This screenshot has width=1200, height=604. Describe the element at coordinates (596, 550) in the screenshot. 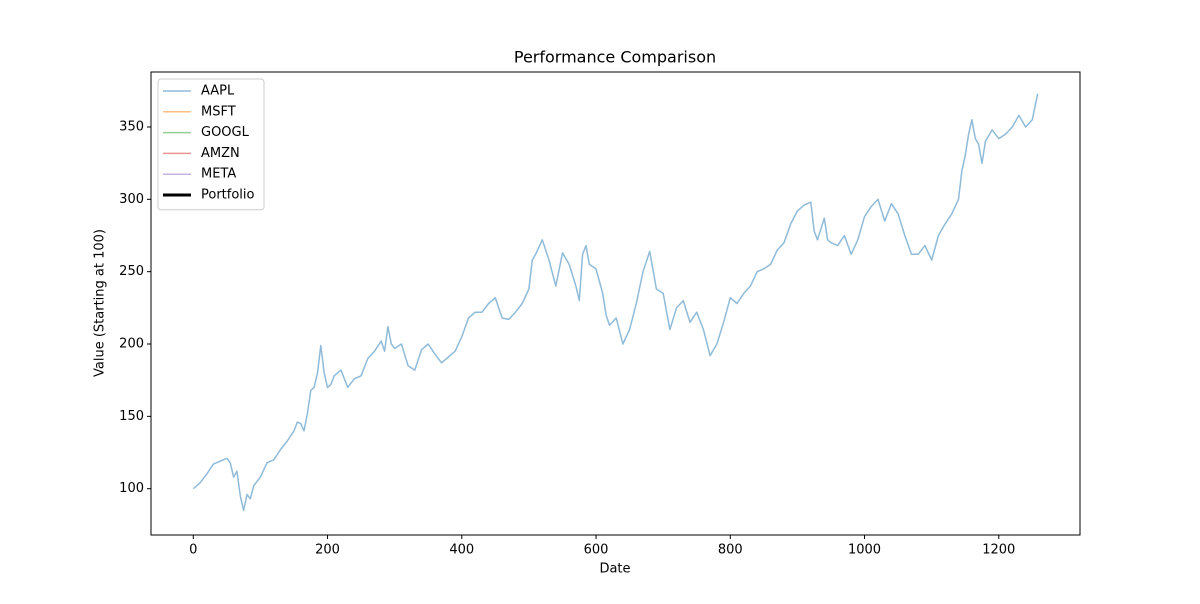

I see `x-tick-label: 600` at that location.